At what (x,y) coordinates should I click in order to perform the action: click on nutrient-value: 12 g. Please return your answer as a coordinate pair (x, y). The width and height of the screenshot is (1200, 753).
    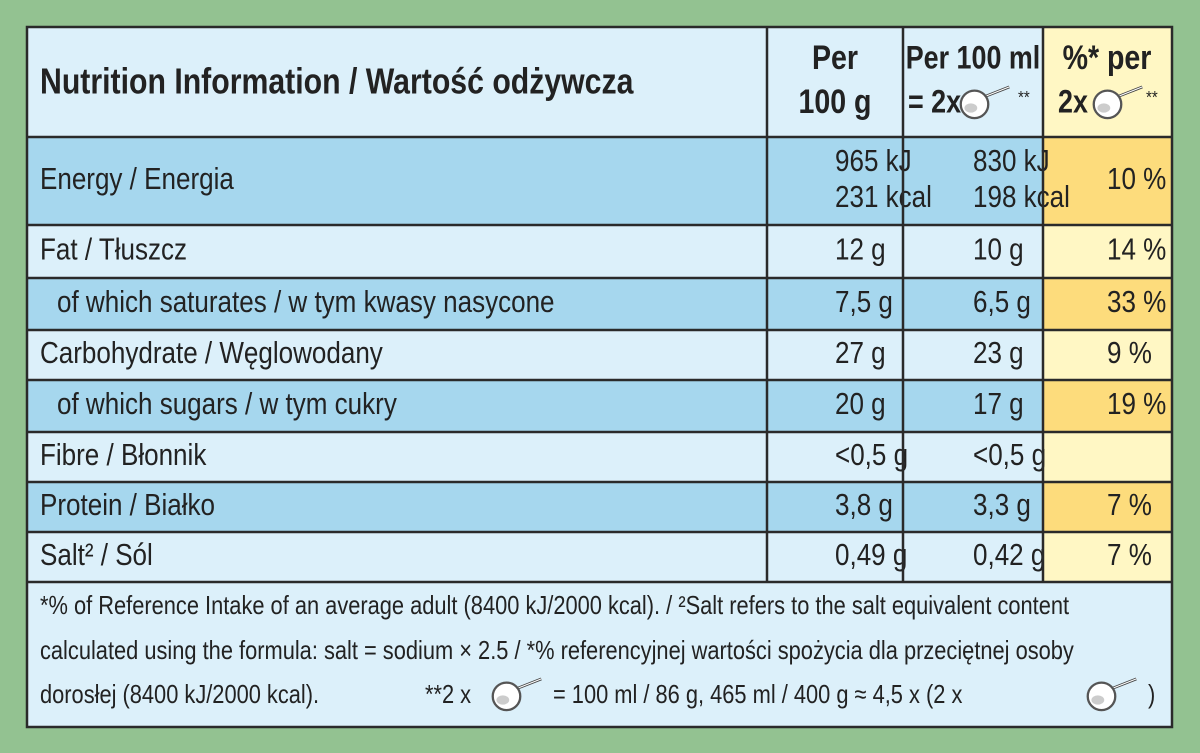
    Looking at the image, I should click on (860, 250).